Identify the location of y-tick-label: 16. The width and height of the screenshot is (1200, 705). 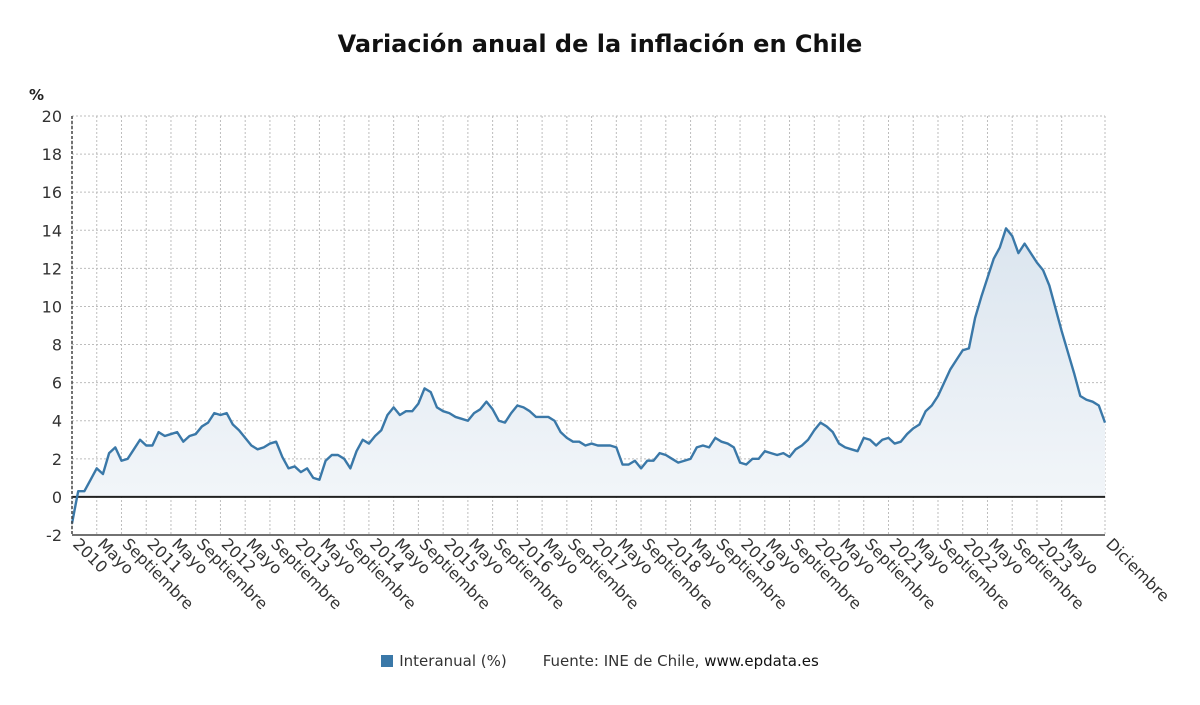
(52, 192).